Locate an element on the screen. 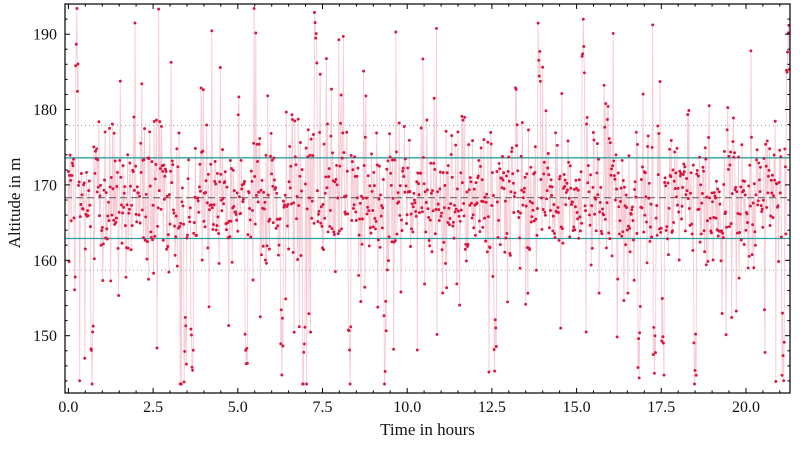 Image resolution: width=800 pixels, height=450 pixels. y-tick-label: 170 is located at coordinates (45, 185).